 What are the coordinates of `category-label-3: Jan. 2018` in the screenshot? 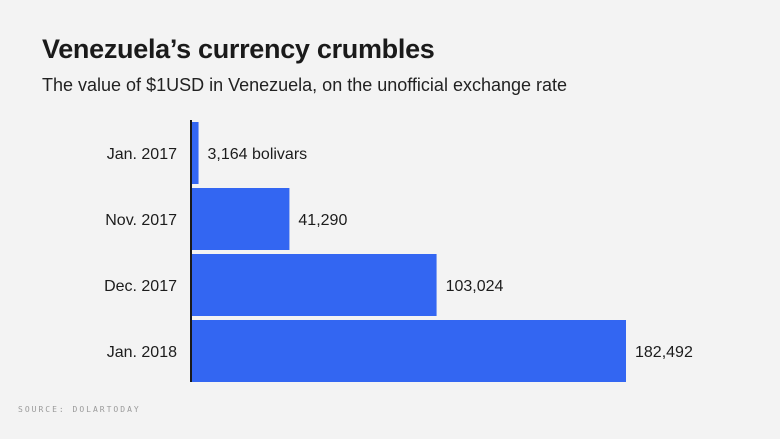 It's located at (142, 352).